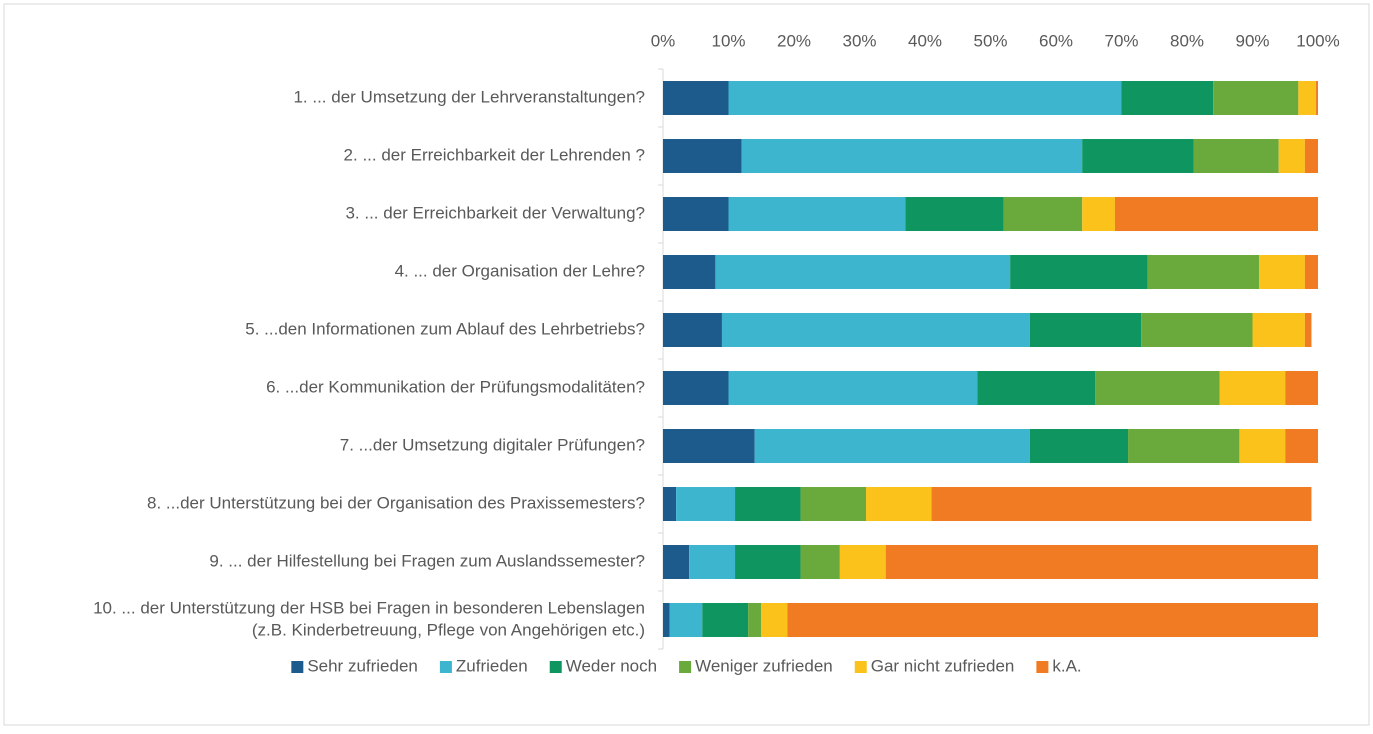  Describe the element at coordinates (1317, 40) in the screenshot. I see `x-tick-label: 100%` at that location.